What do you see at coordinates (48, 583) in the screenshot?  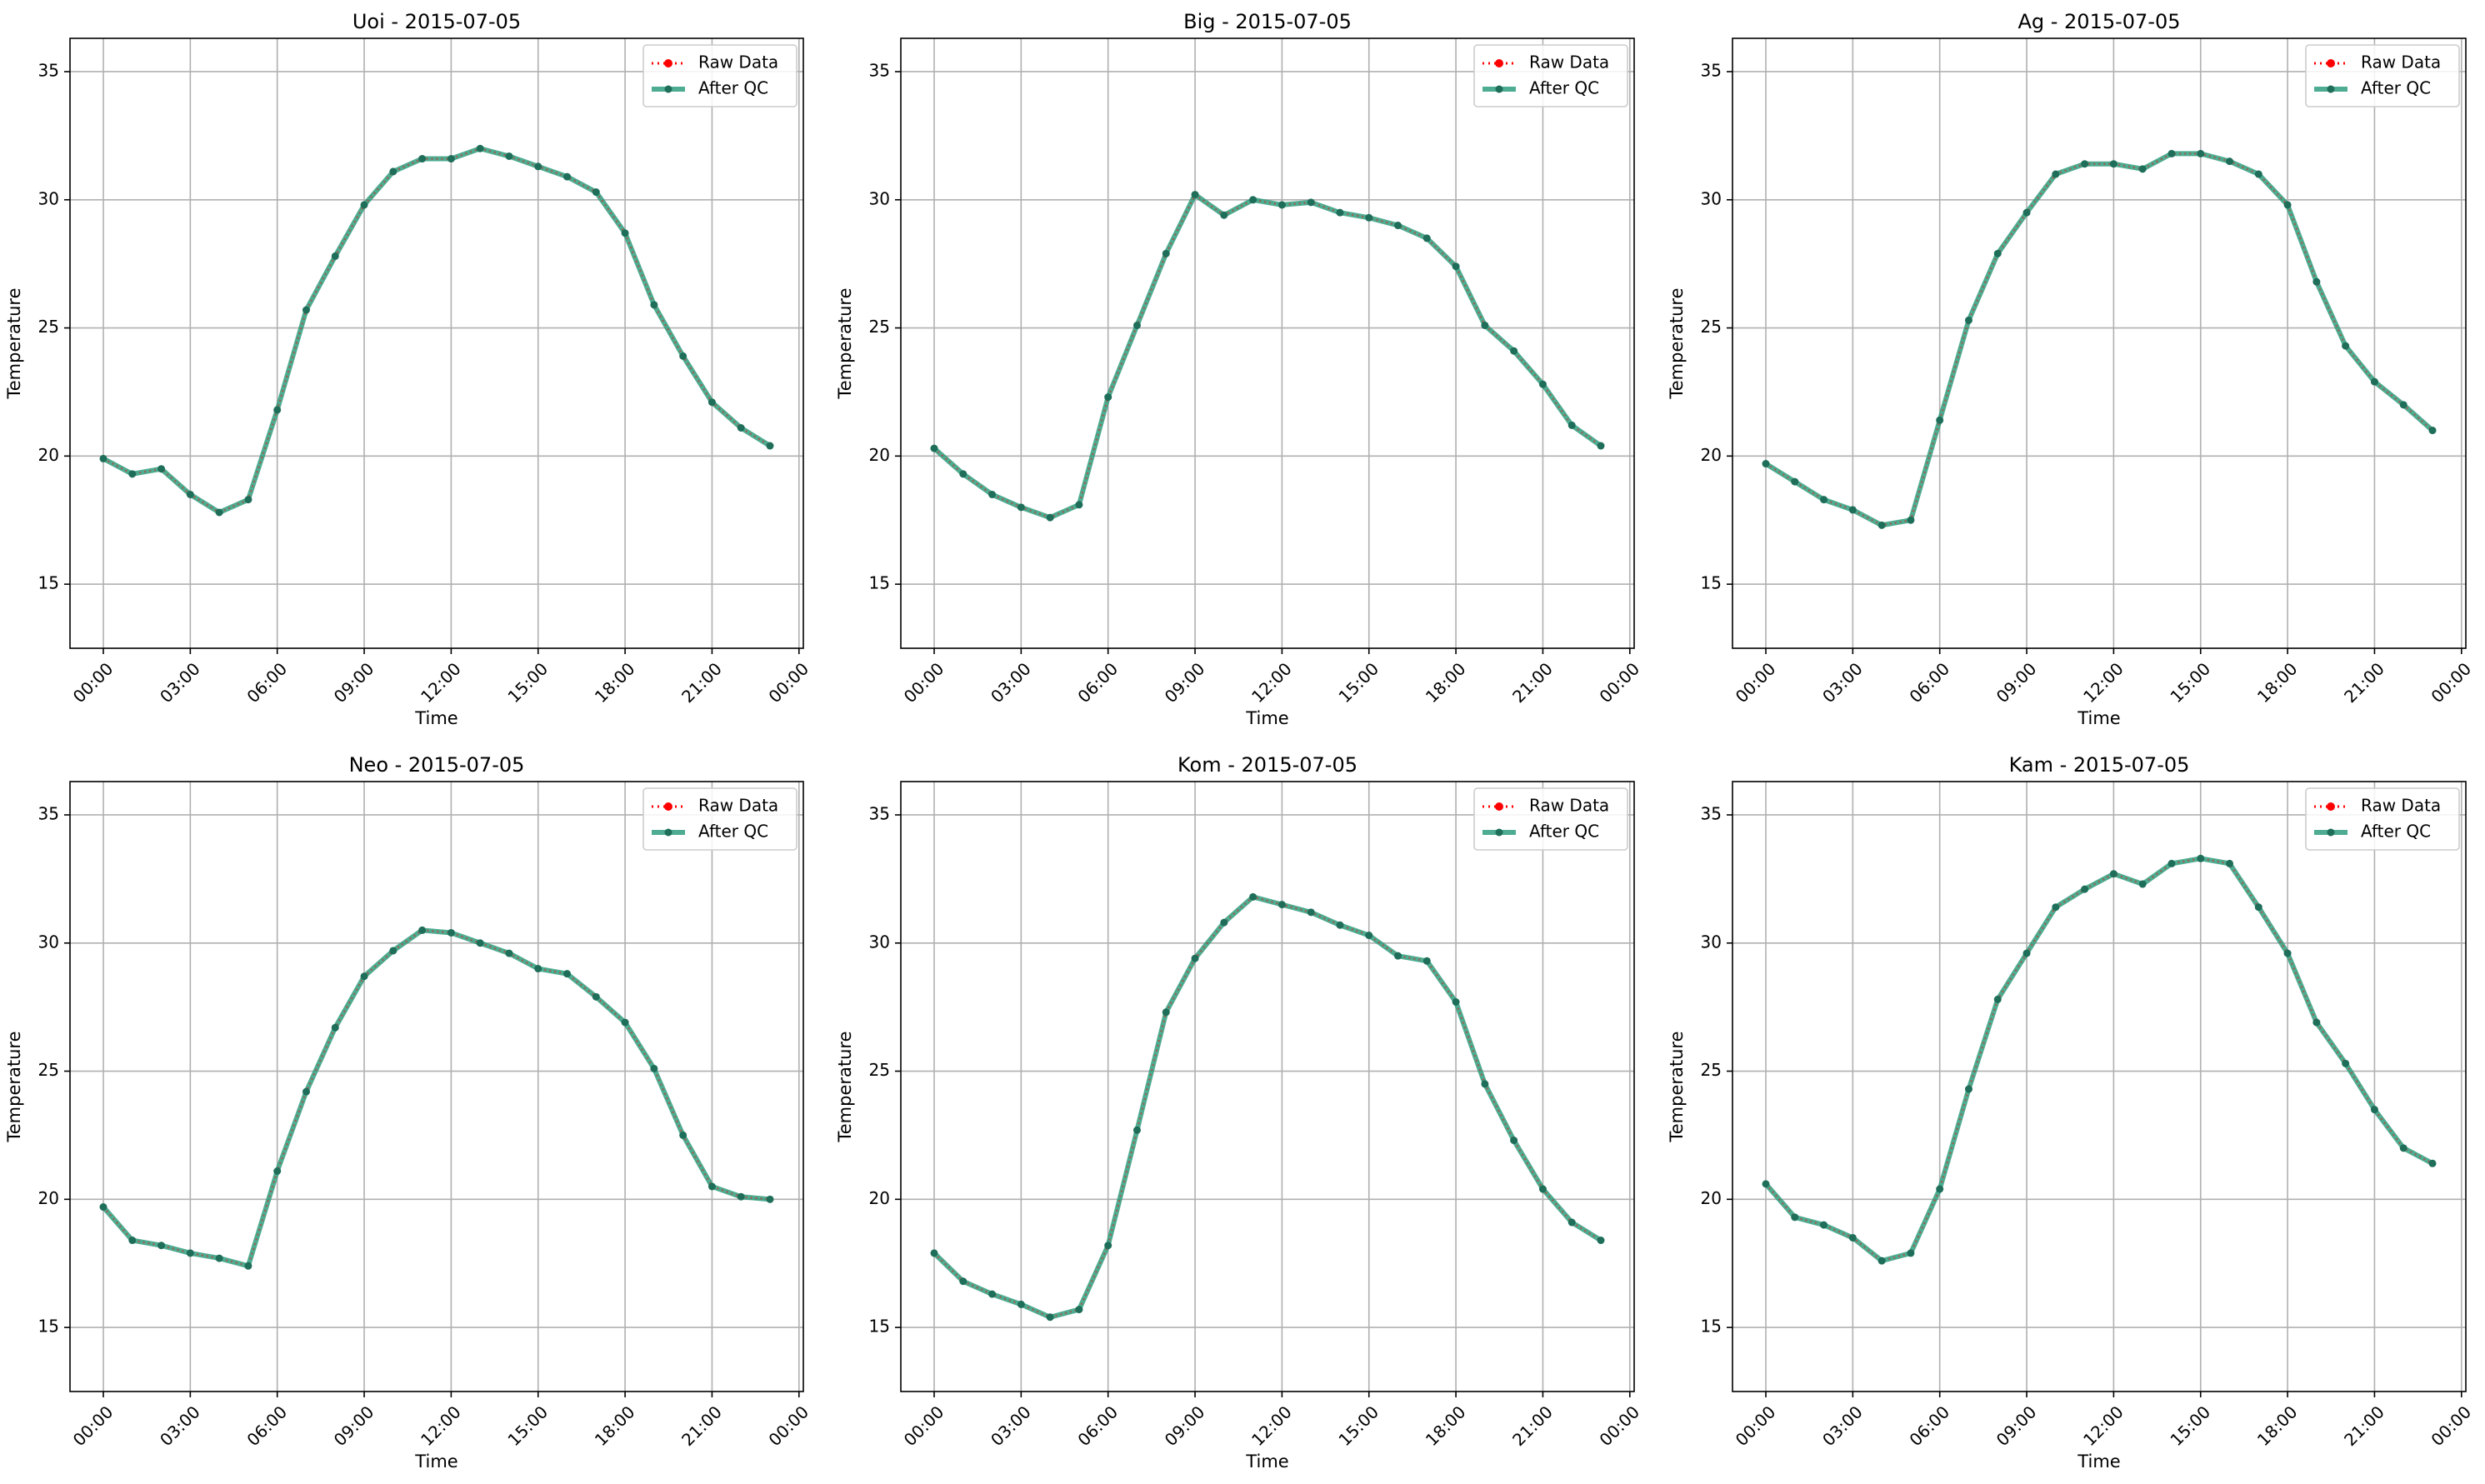 I see `y-tick-label: 15` at bounding box center [48, 583].